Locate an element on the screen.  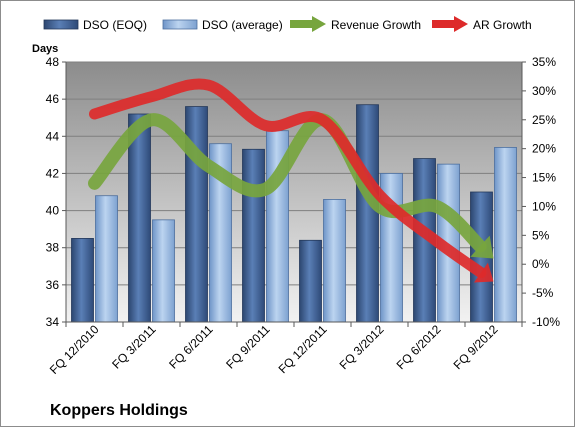
legend-dso-average-label: DSO (average) is located at coordinates (242, 25).